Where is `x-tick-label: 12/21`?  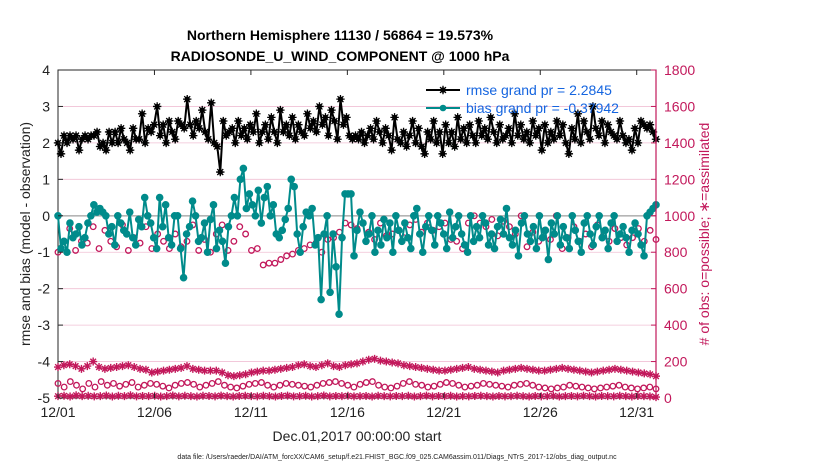
x-tick-label: 12/21 is located at coordinates (443, 412).